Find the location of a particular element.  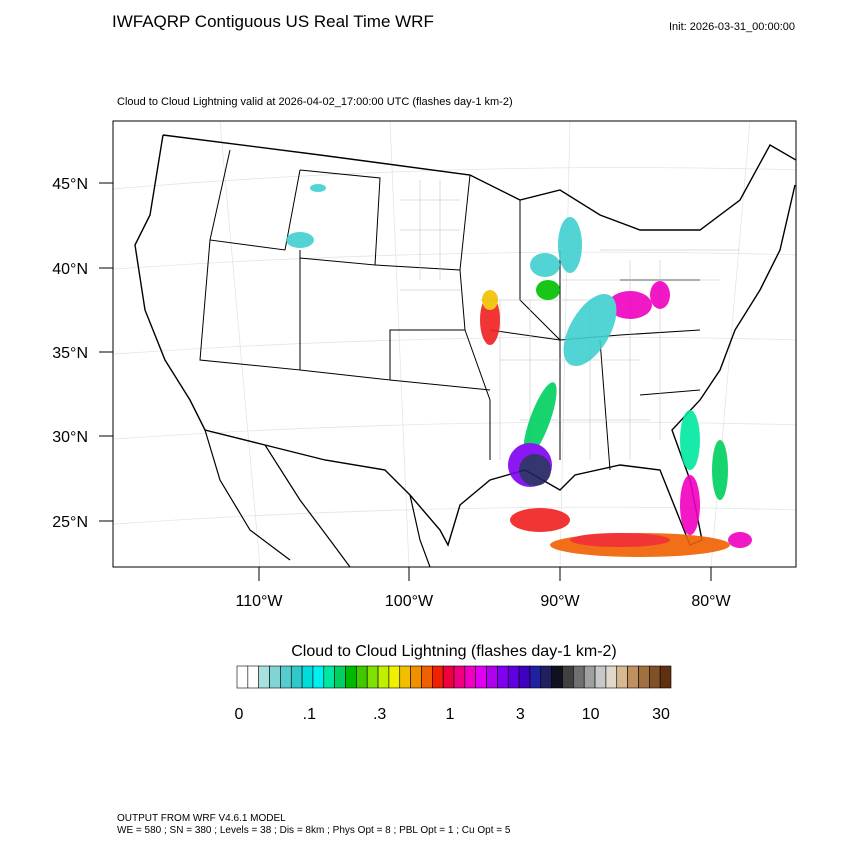

colorbar-label: 3 is located at coordinates (520, 714).